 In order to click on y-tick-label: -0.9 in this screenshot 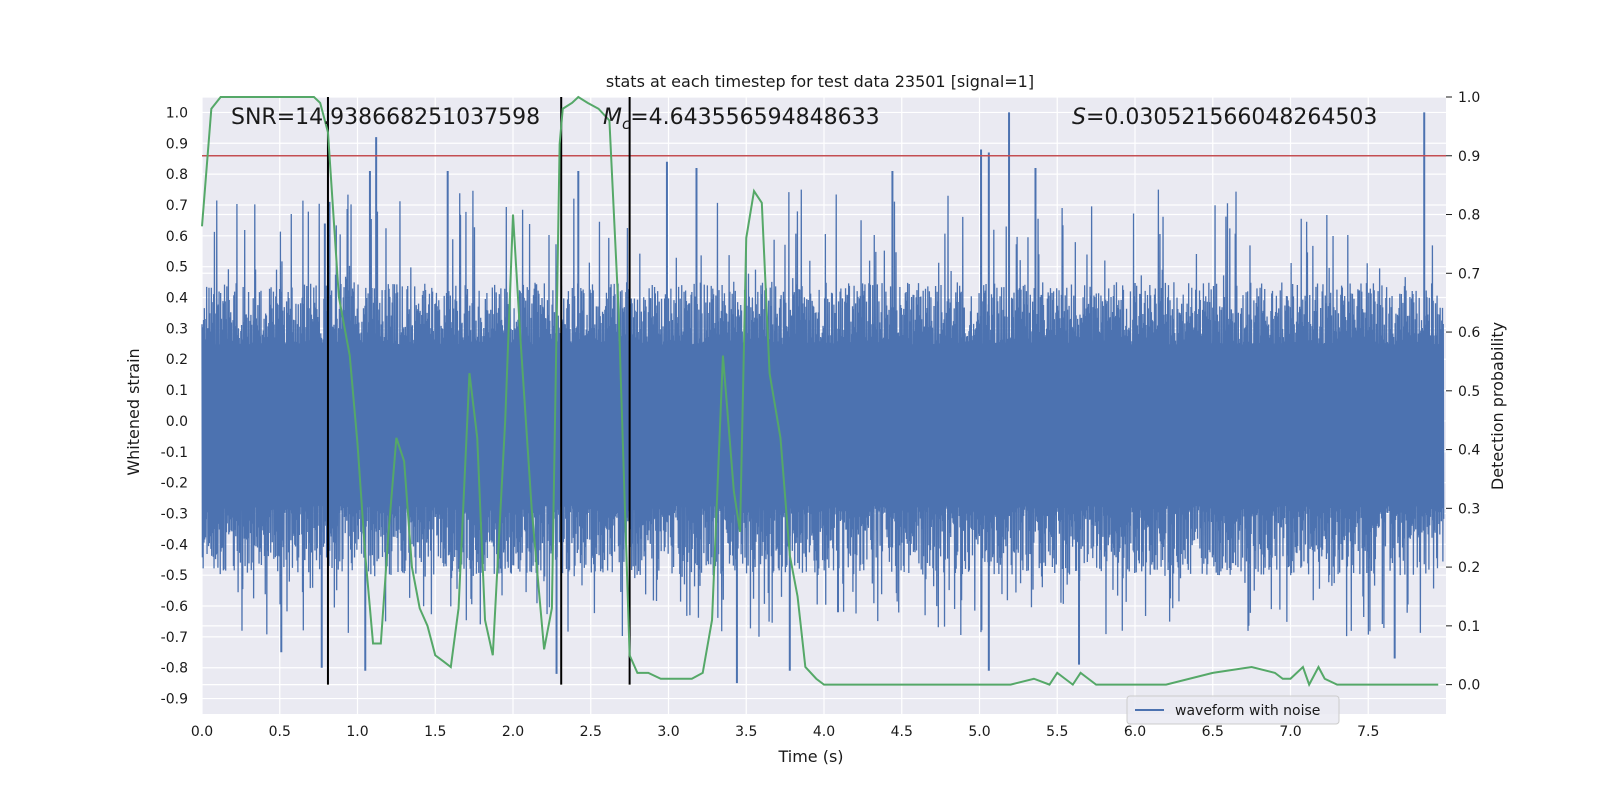, I will do `click(174, 700)`.